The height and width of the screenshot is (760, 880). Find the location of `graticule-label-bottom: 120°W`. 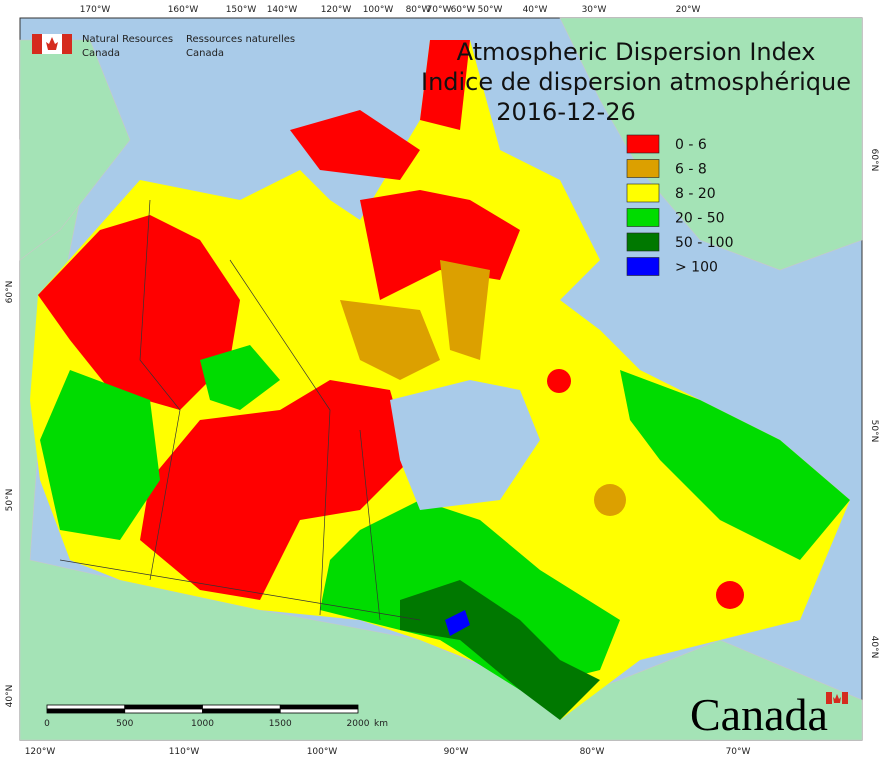

graticule-label-bottom: 120°W is located at coordinates (40, 752).